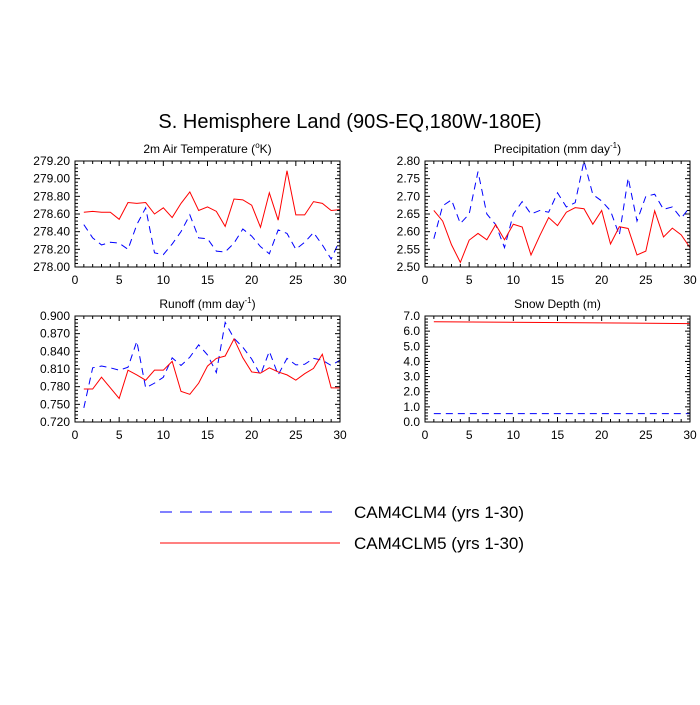  Describe the element at coordinates (75, 435) in the screenshot. I see `runoff-xtick-label: 0` at that location.